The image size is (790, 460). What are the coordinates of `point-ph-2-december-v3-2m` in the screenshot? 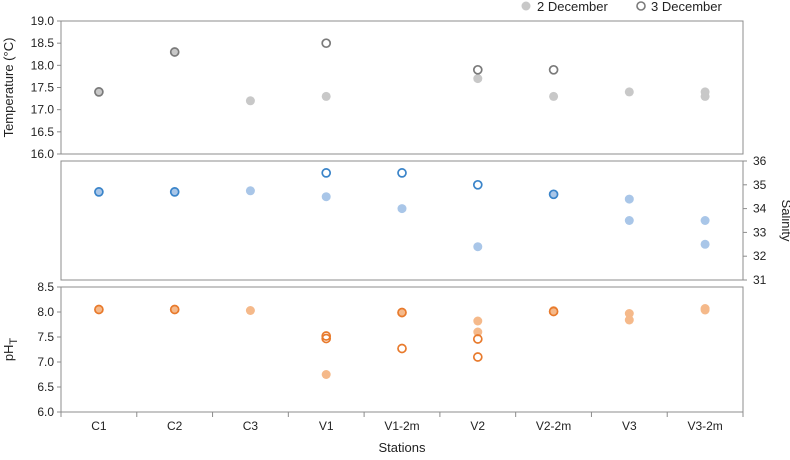 It's located at (705, 310).